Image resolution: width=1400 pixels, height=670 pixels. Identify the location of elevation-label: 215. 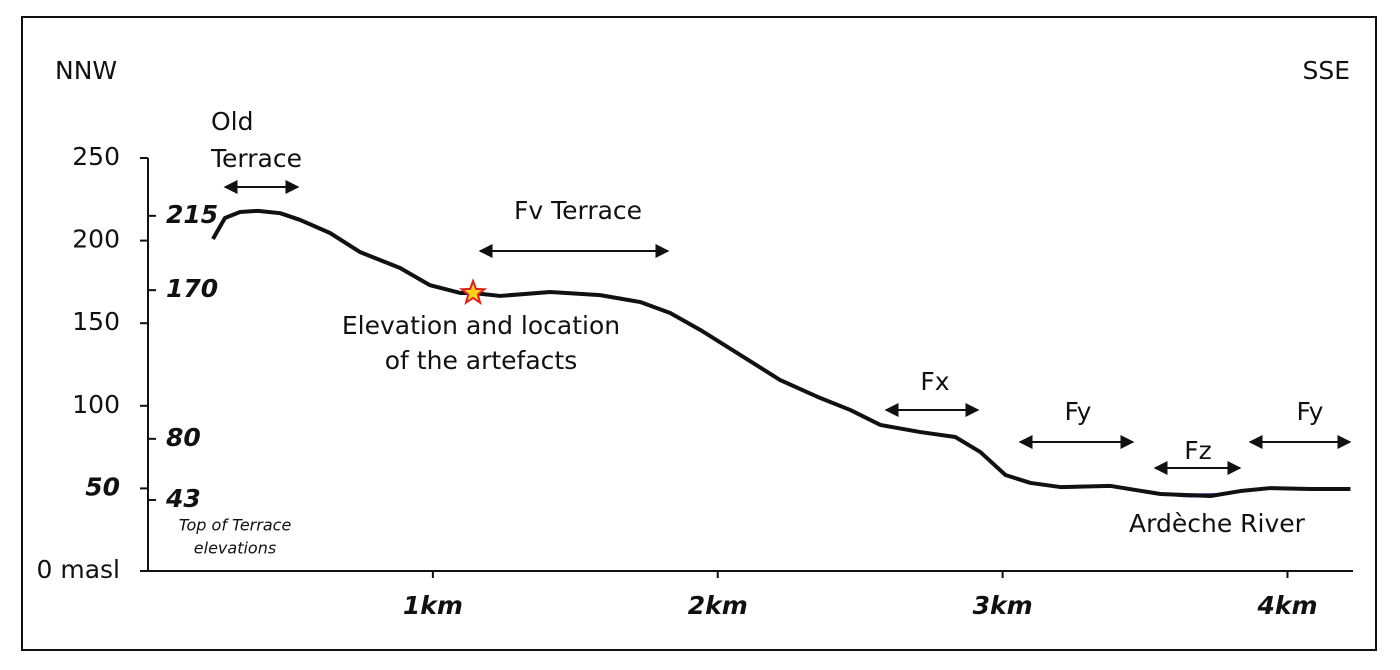
(192, 214).